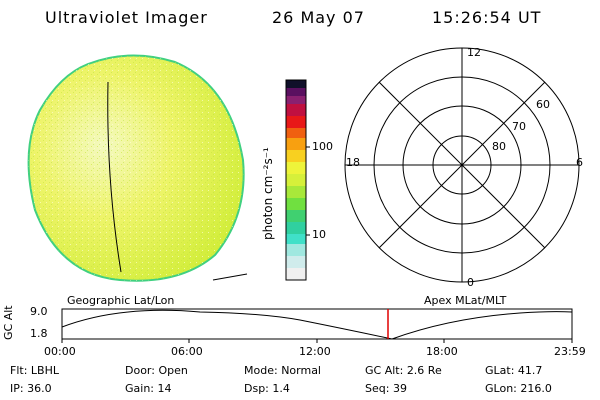 This screenshot has height=400, width=600. Describe the element at coordinates (465, 300) in the screenshot. I see `right-panel-label: Apex MLat/MLT` at that location.